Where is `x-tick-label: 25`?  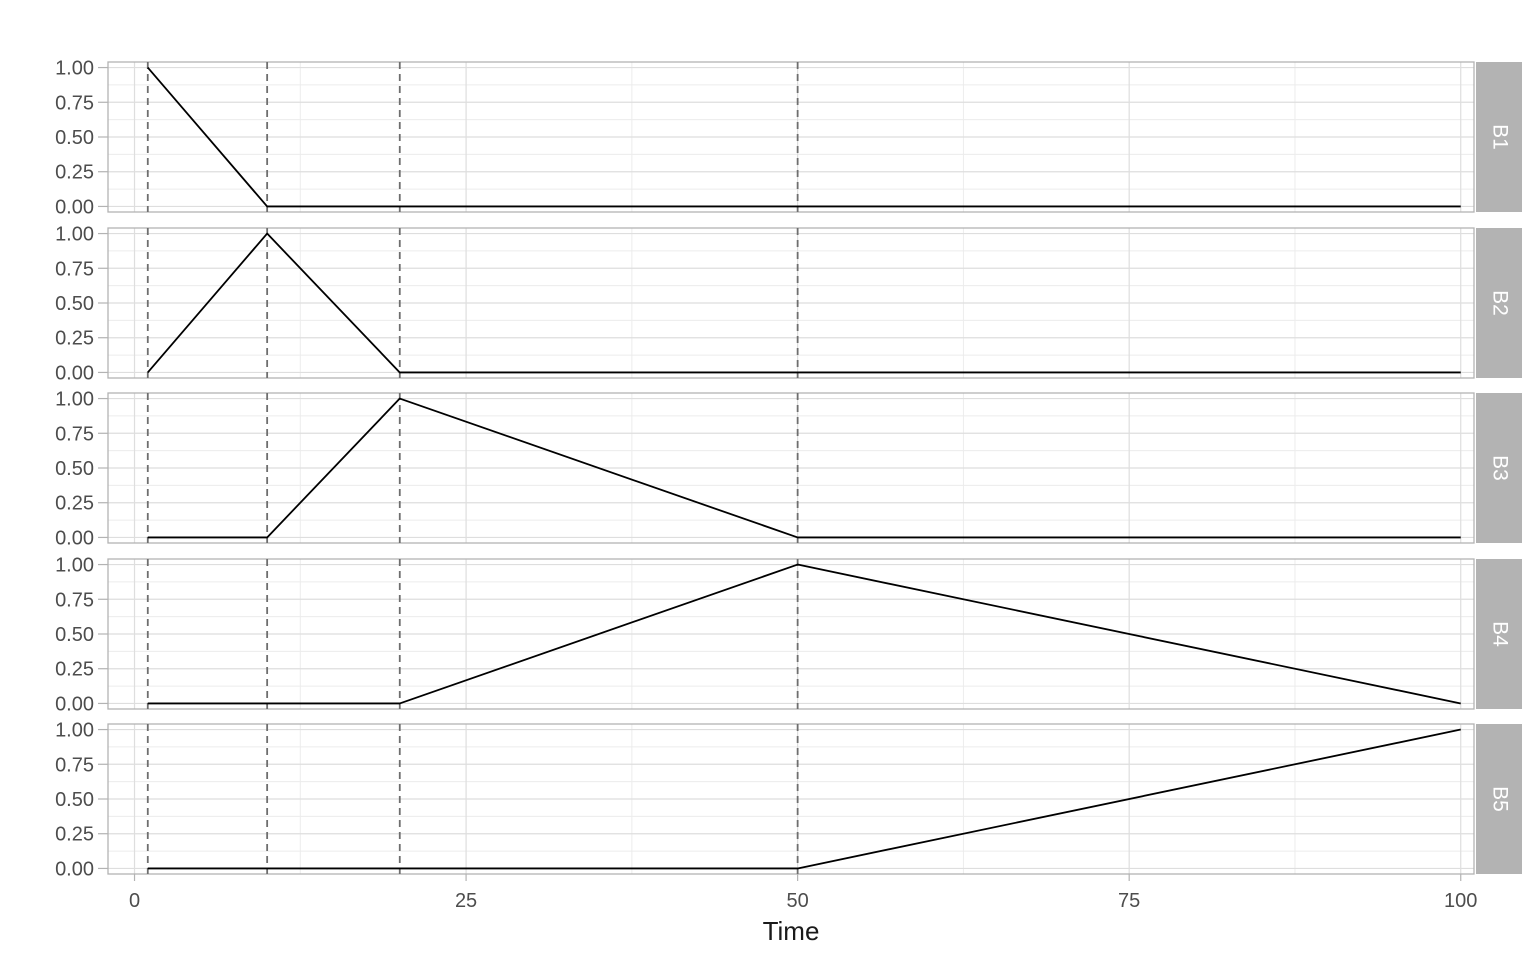 x-tick-label: 25 is located at coordinates (466, 901).